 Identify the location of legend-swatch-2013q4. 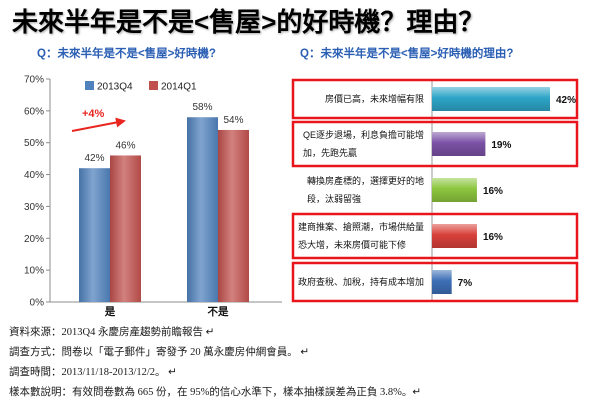
(89, 85).